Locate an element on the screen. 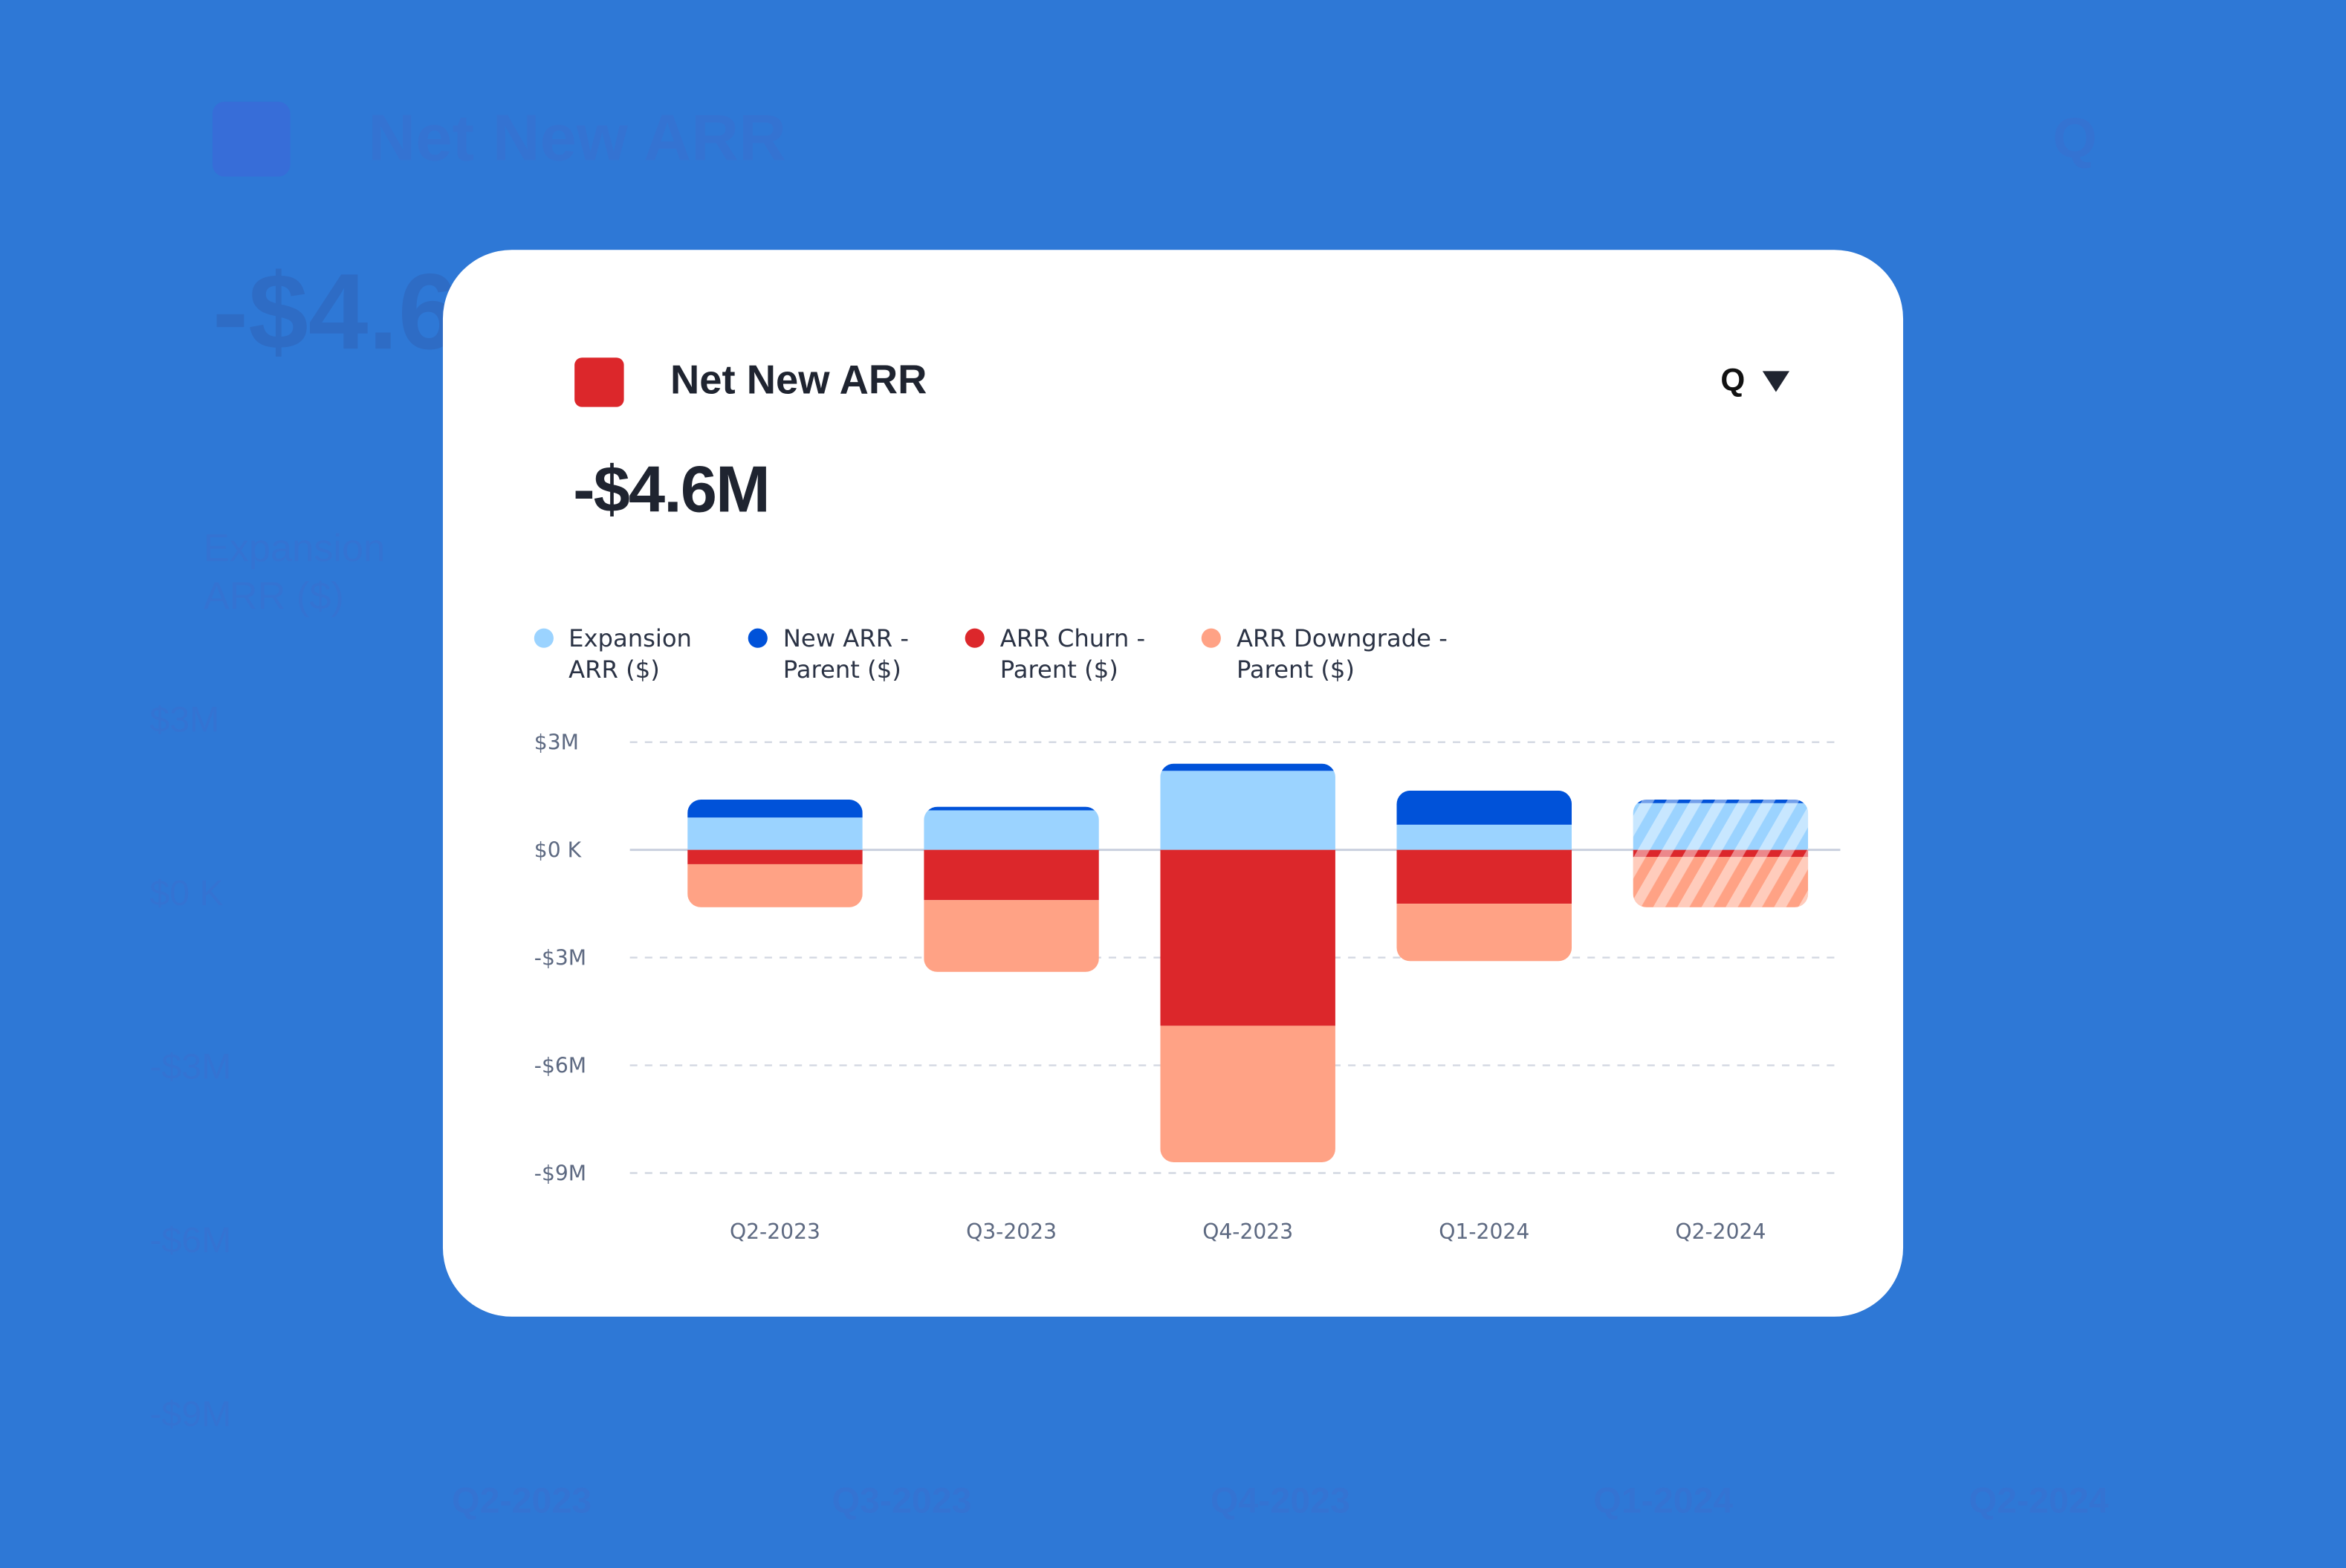 The width and height of the screenshot is (2346, 1568). ghost-xtick: Q2-2023 is located at coordinates (522, 1501).